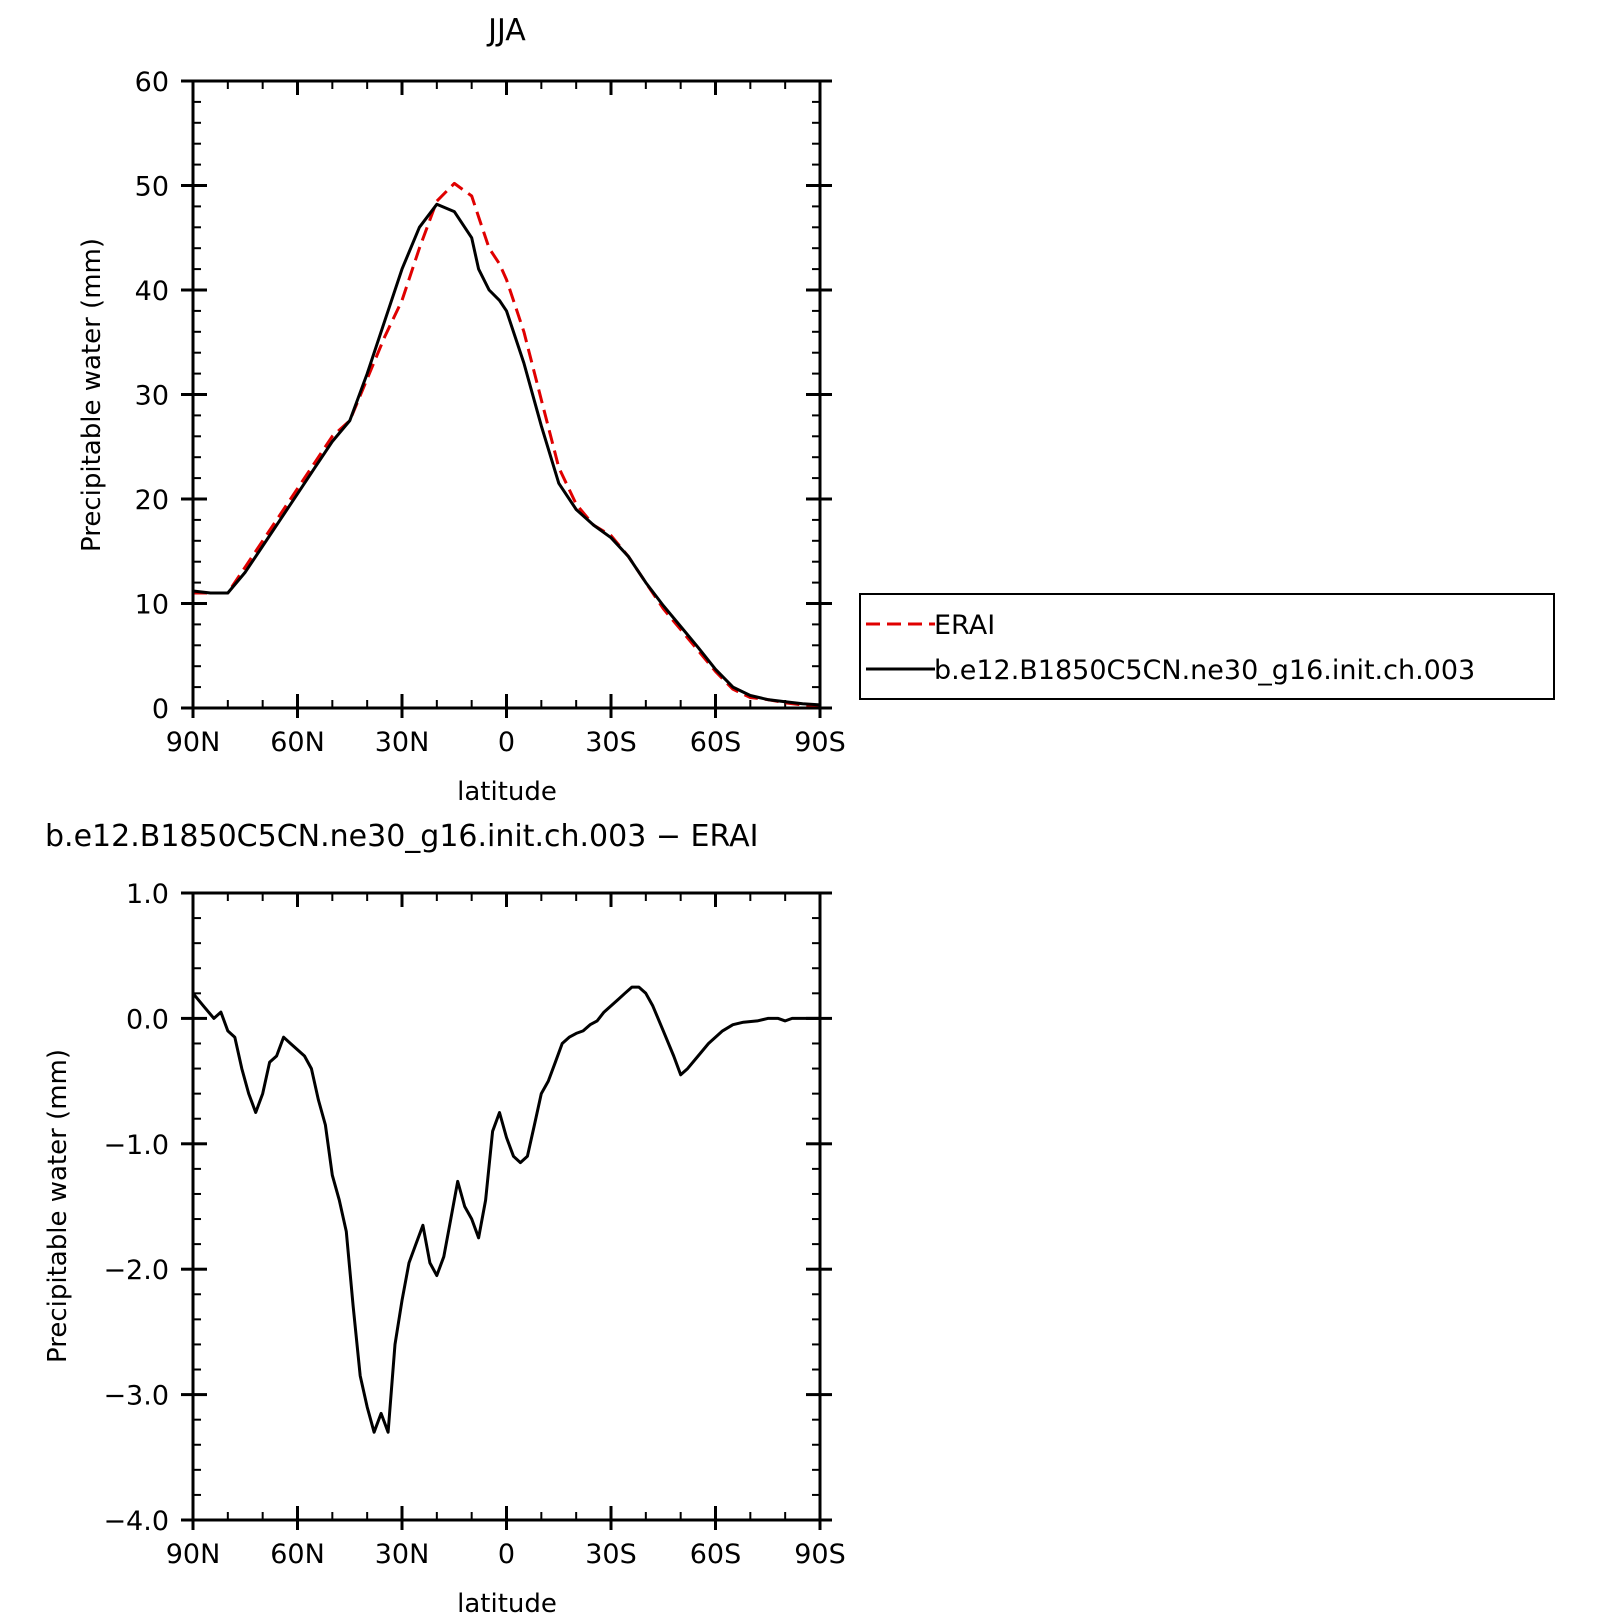  I want to click on legend-label-erai: ERAI, so click(964, 625).